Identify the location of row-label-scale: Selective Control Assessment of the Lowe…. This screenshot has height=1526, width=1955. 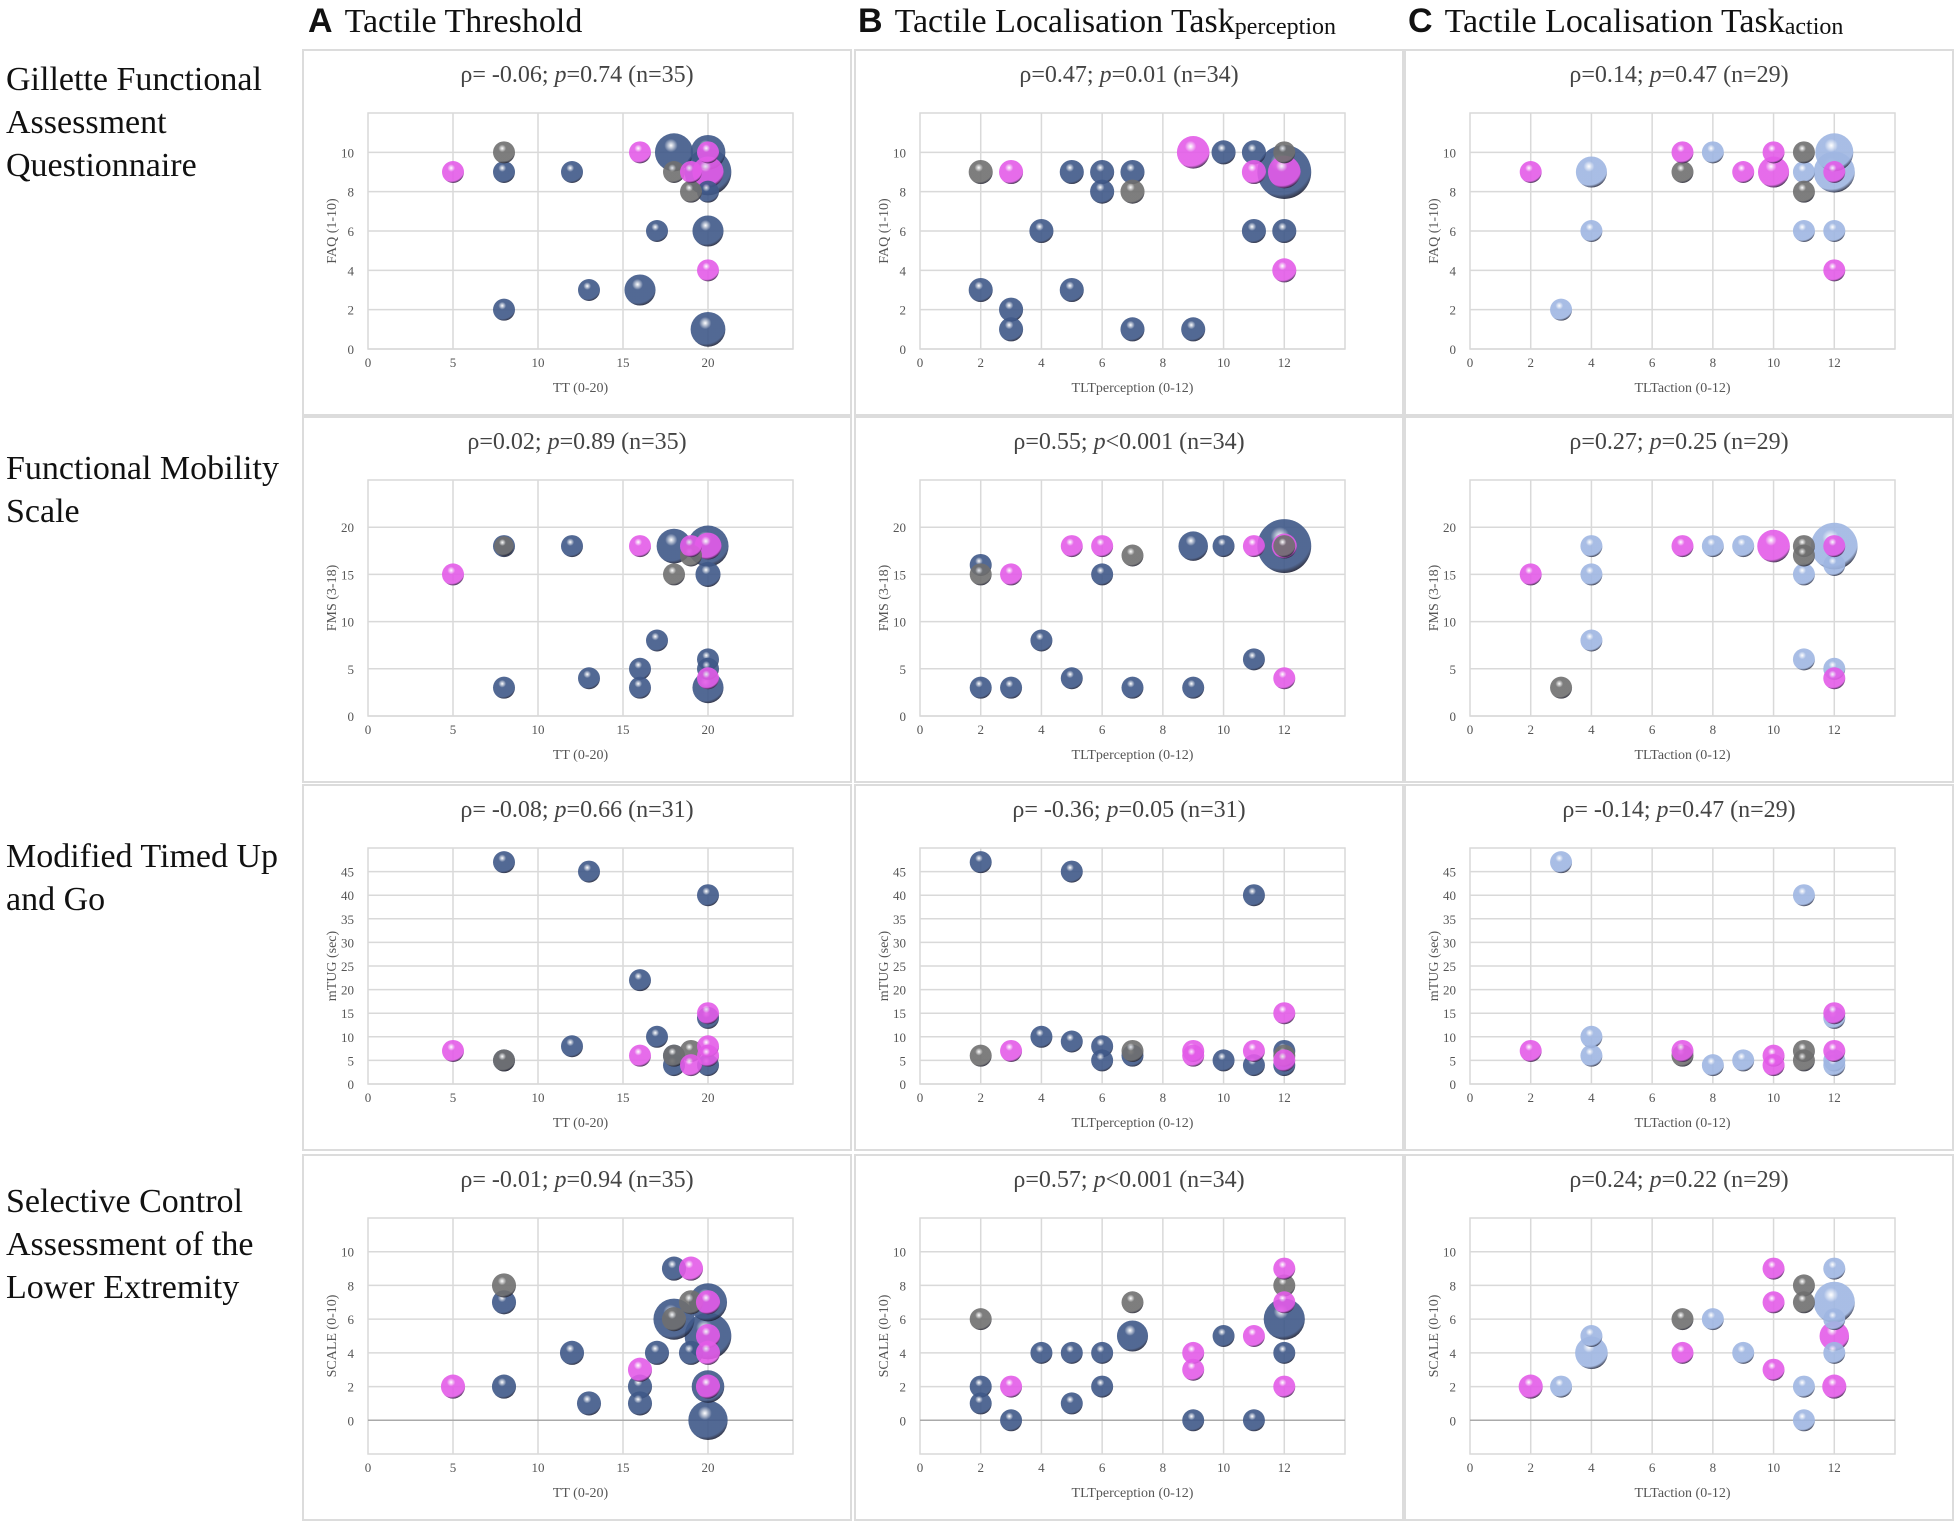
(130, 1244).